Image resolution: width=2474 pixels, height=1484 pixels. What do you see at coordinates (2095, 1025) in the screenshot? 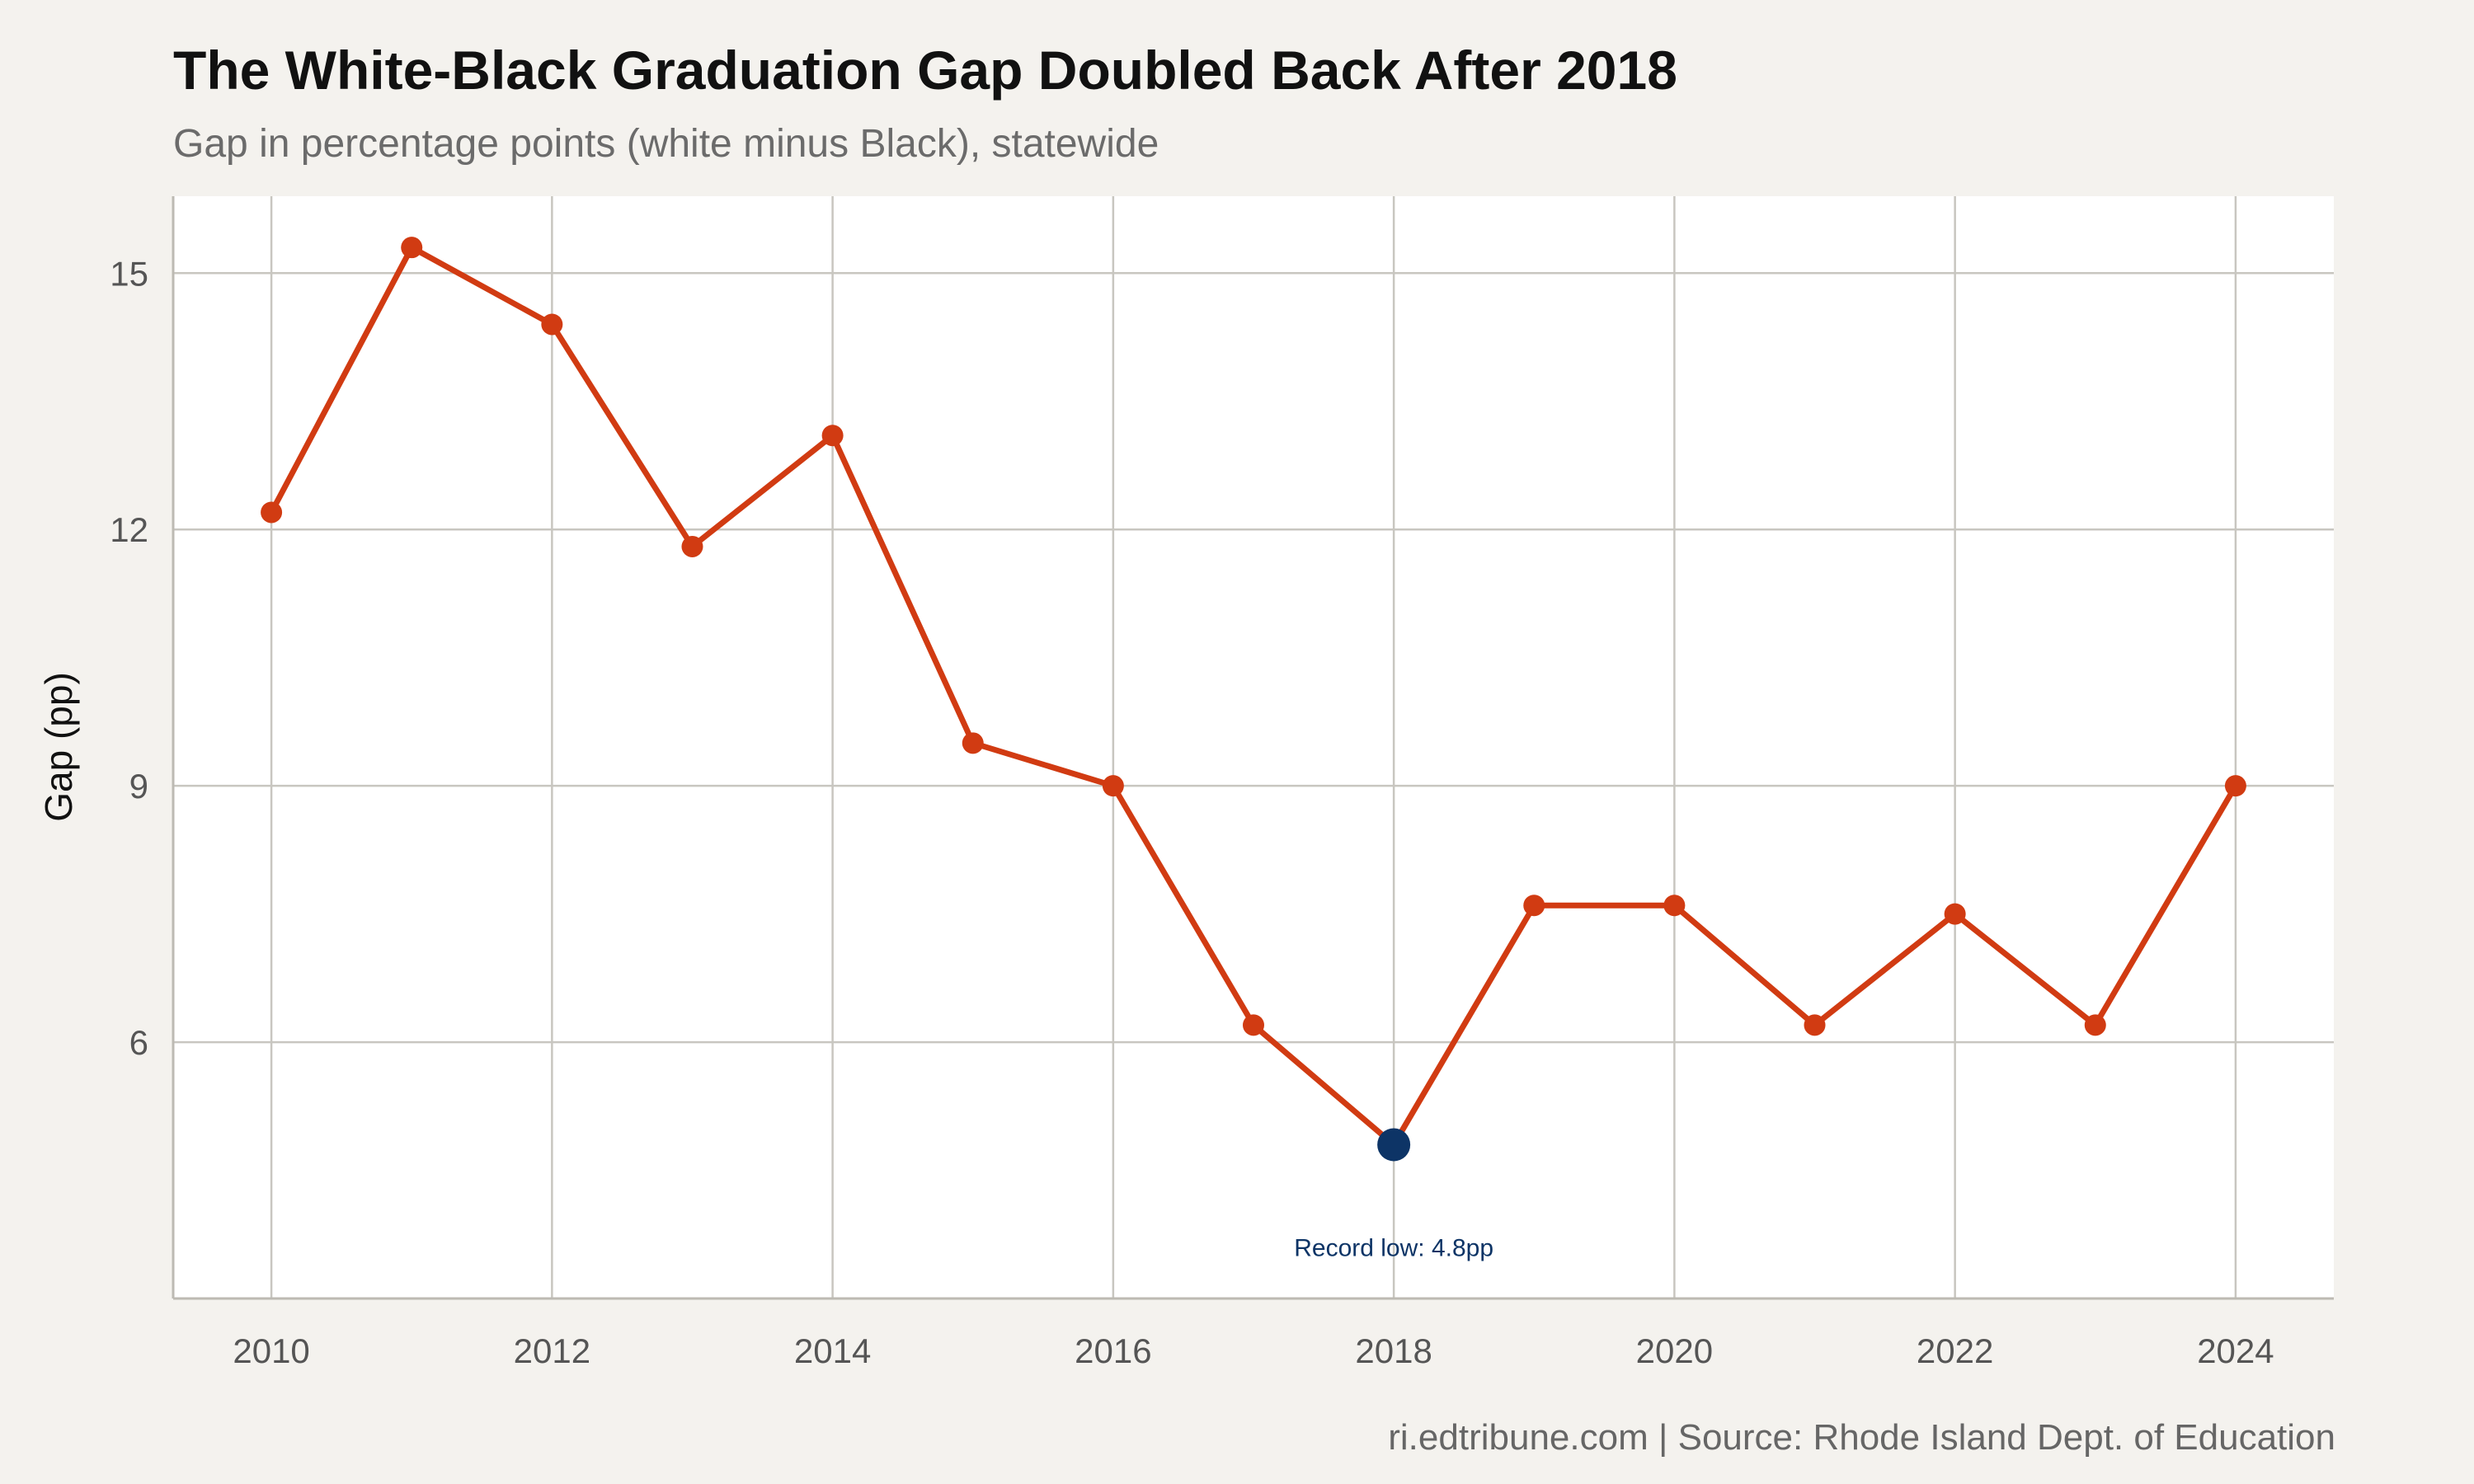
I see `data-point-2023` at bounding box center [2095, 1025].